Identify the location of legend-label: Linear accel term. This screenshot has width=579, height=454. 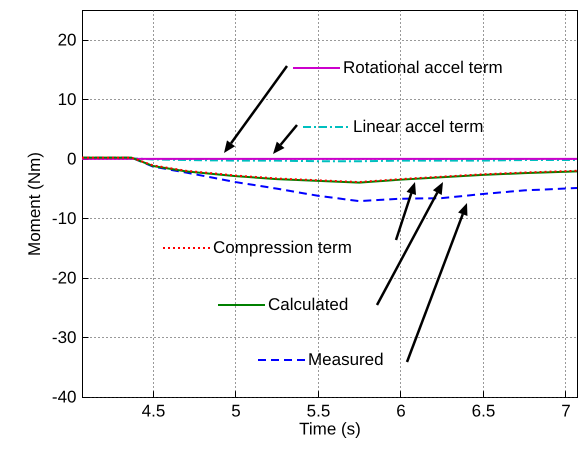
(418, 126).